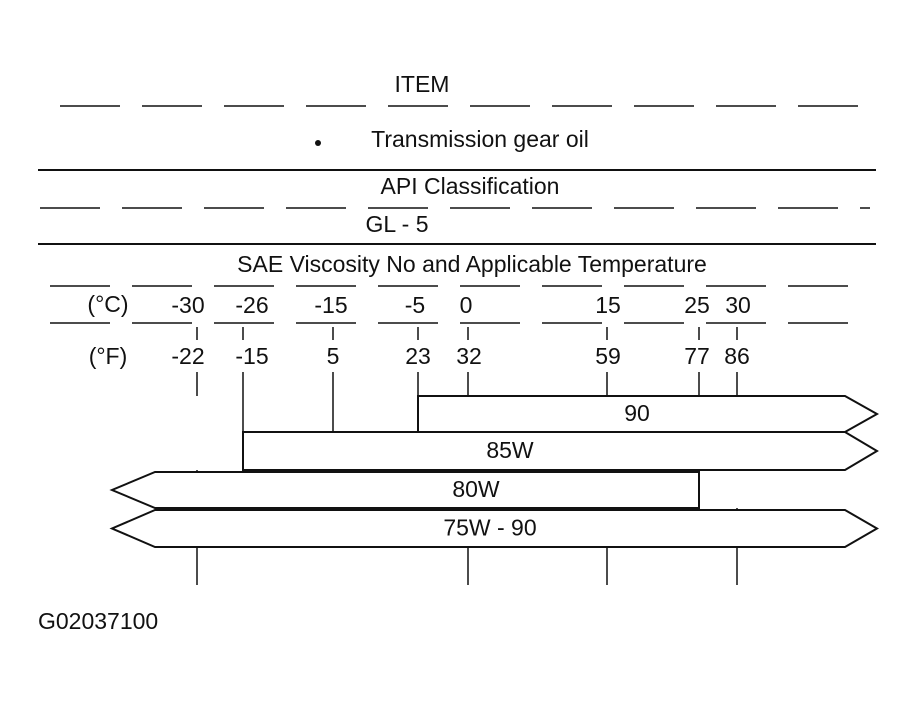 The image size is (916, 706). What do you see at coordinates (108, 356) in the screenshot?
I see `fahrenheit-unit: (°F)` at bounding box center [108, 356].